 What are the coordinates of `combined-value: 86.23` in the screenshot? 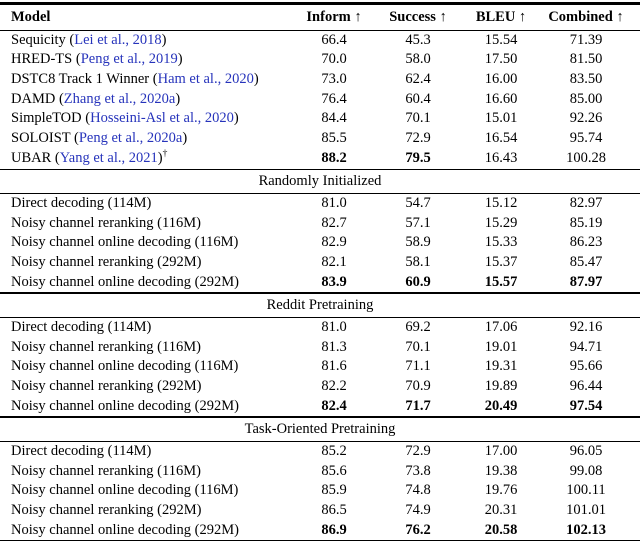 It's located at (586, 242).